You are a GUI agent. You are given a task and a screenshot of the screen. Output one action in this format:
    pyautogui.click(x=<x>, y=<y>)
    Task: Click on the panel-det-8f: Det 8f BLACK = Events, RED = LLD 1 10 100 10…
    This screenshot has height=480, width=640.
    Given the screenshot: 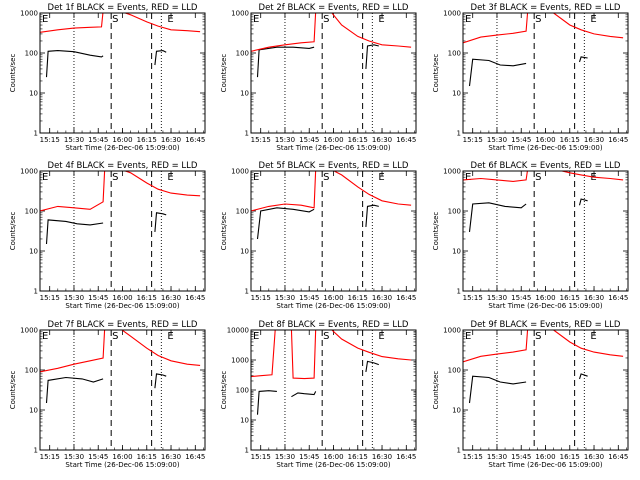 What is the action you would take?
    pyautogui.click(x=318, y=394)
    